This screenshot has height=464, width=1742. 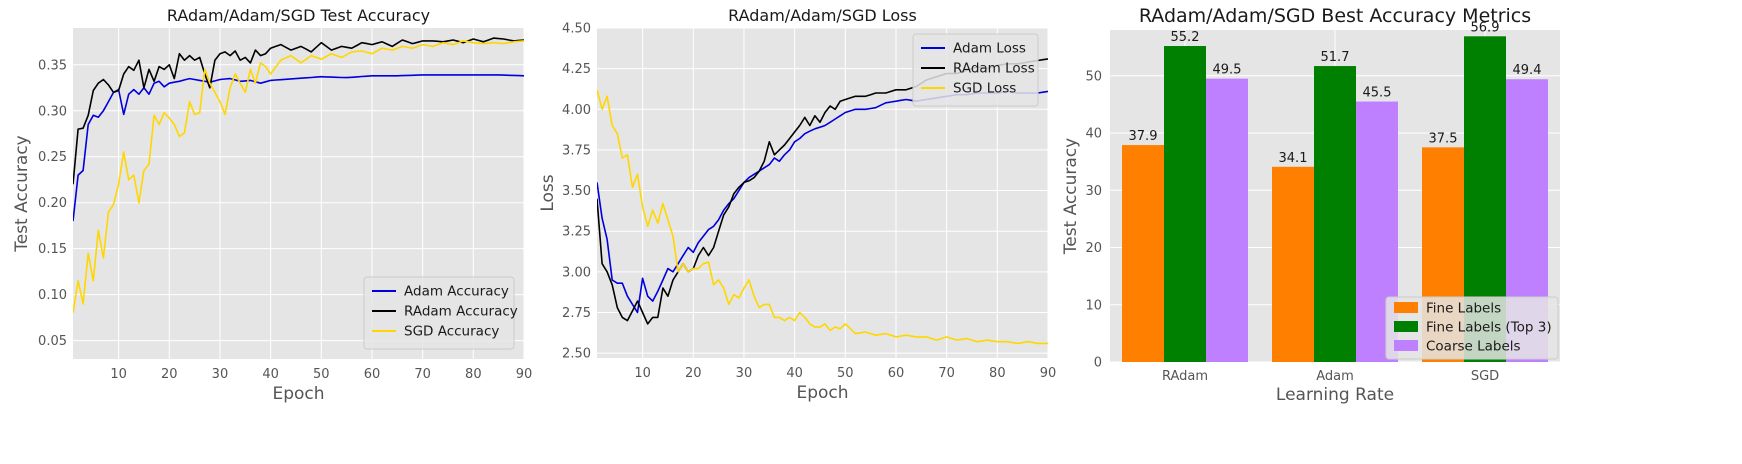 What do you see at coordinates (1093, 134) in the screenshot?
I see `y-tick-label: 40` at bounding box center [1093, 134].